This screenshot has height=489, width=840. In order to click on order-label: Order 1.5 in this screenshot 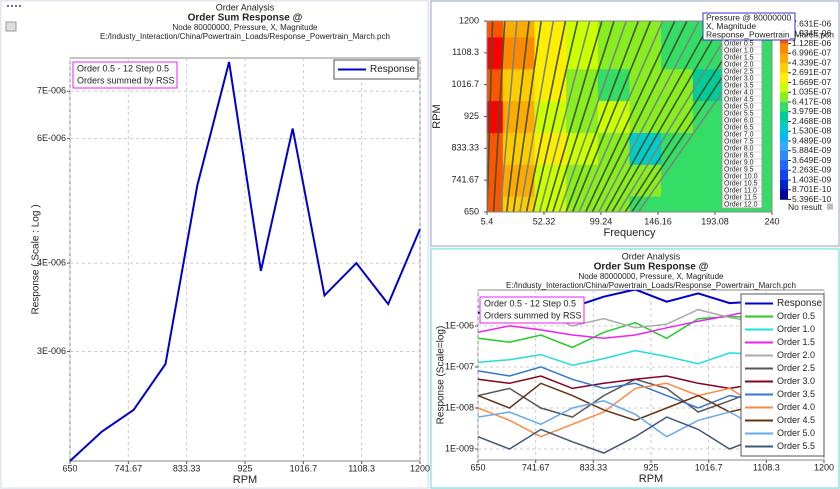, I will do `click(739, 57)`.